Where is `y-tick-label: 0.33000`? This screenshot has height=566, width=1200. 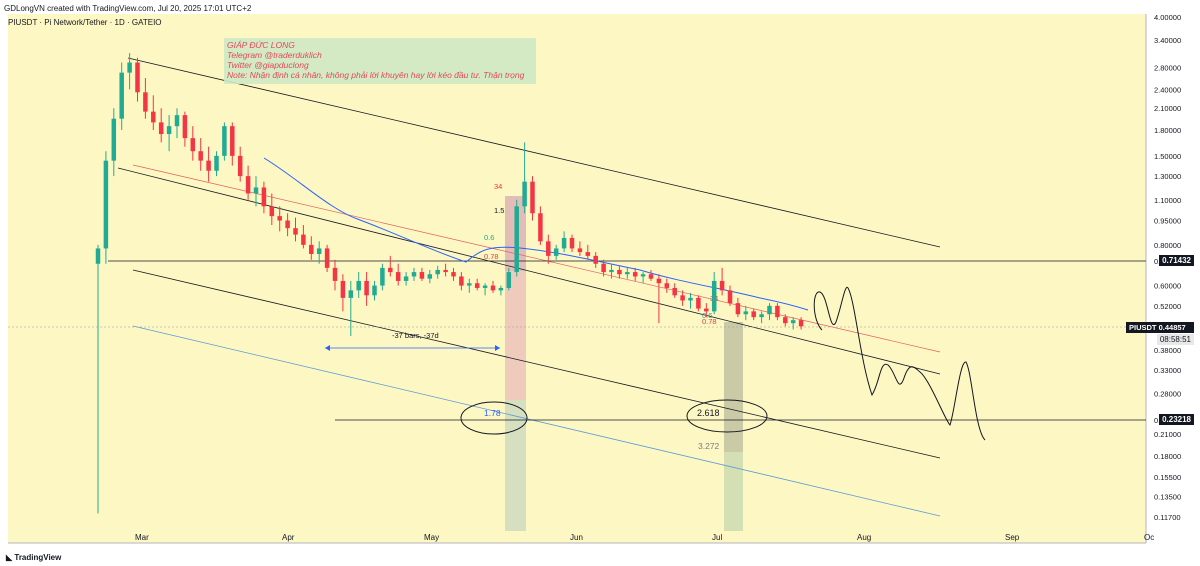
y-tick-label: 0.33000 is located at coordinates (1167, 370).